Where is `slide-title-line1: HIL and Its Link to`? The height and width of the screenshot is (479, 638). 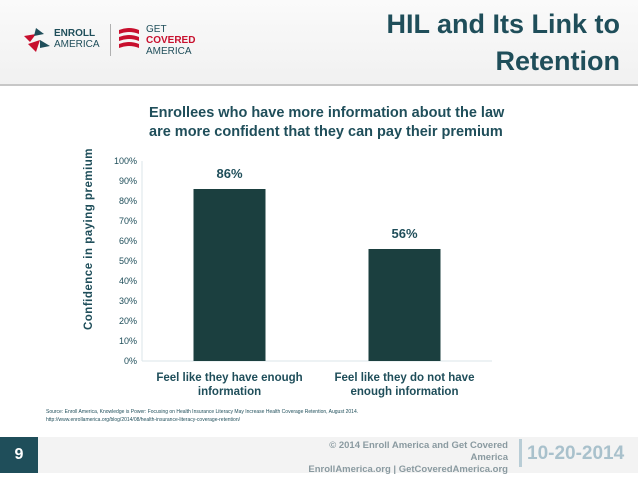
slide-title-line1: HIL and Its Link to is located at coordinates (503, 24).